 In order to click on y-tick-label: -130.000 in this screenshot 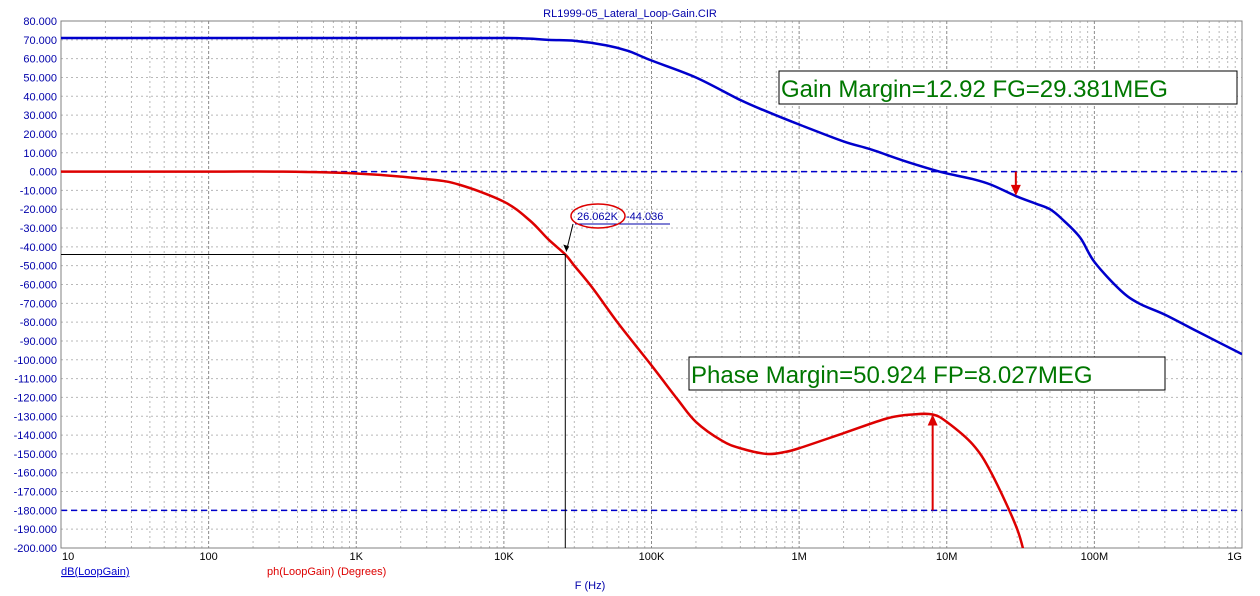, I will do `click(35, 417)`.